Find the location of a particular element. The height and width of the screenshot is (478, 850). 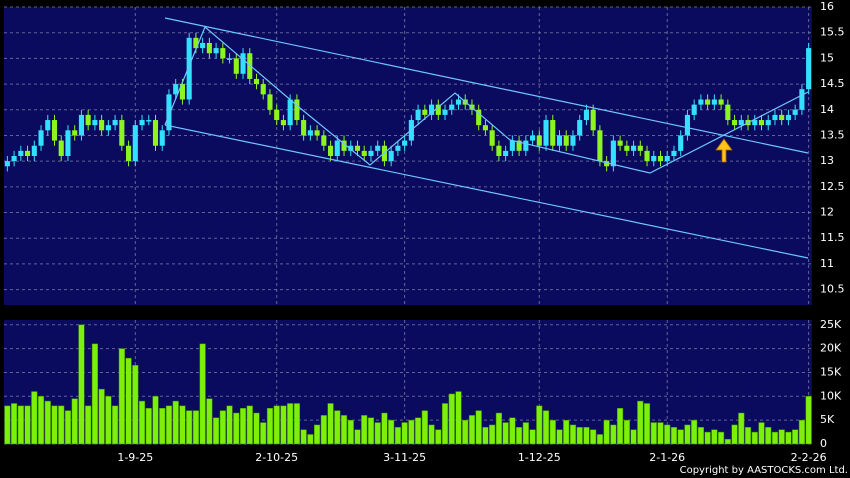

y-tick-label: 10.5 is located at coordinates (832, 289).